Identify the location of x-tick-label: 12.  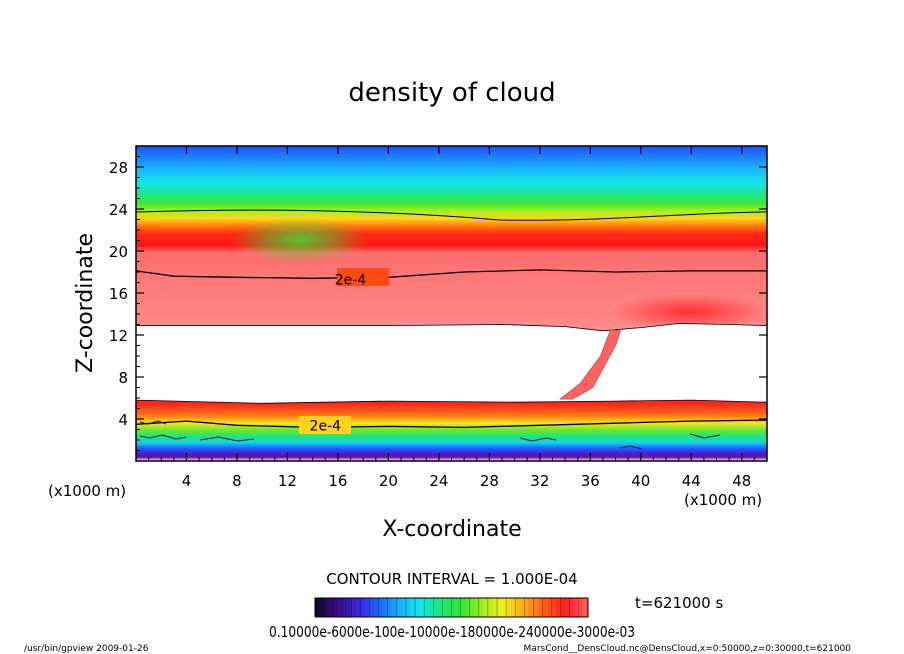
(287, 481).